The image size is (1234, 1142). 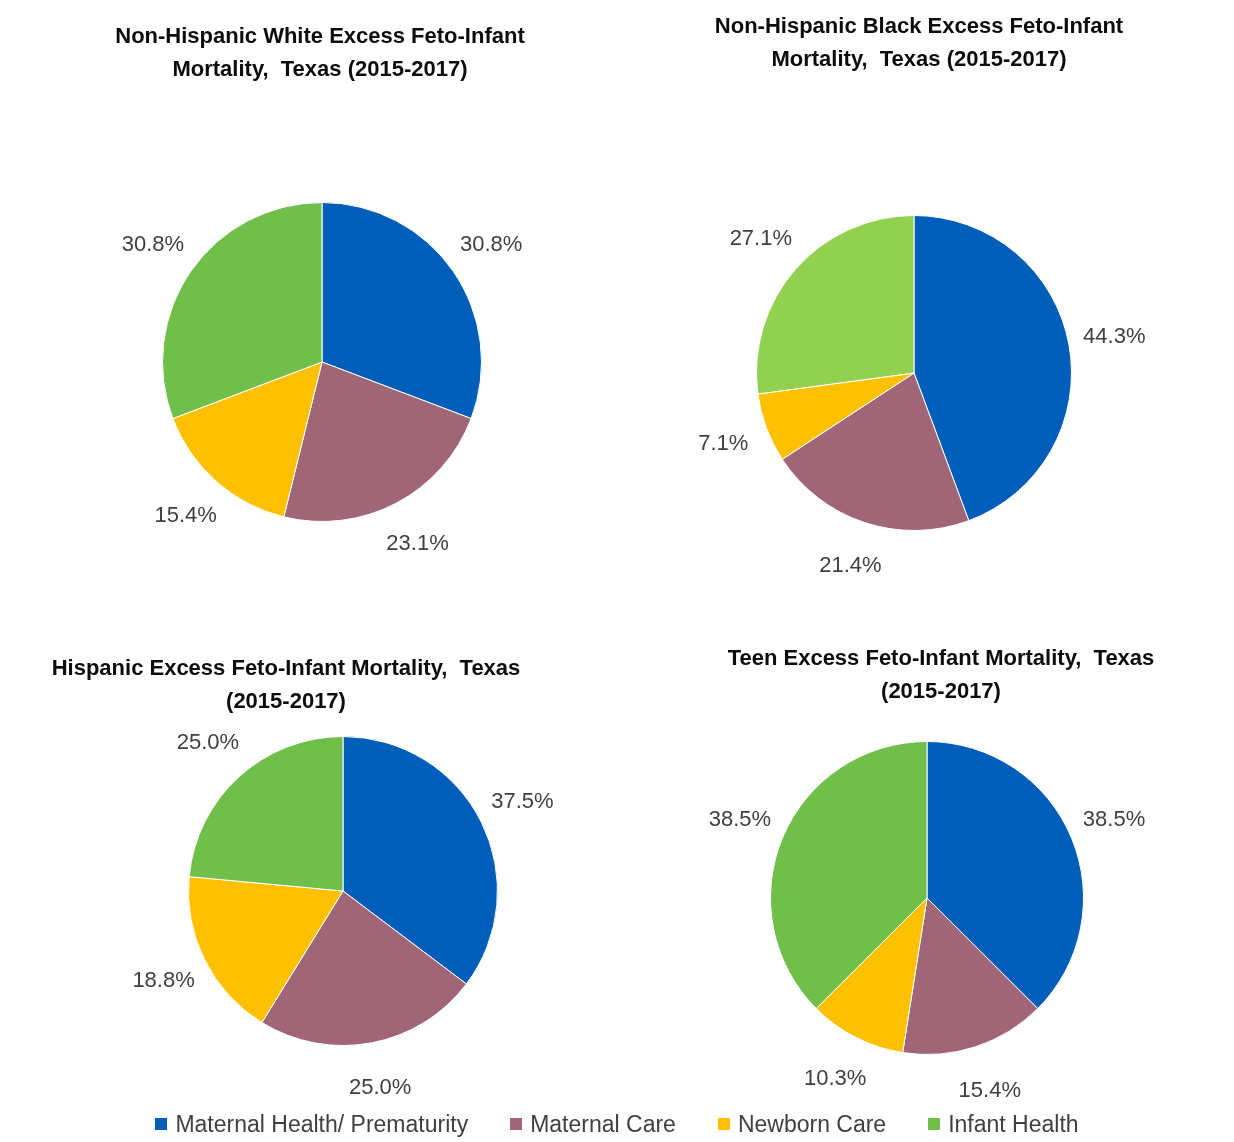 What do you see at coordinates (322, 1124) in the screenshot?
I see `legend-label: Maternal Health/ Prematurity` at bounding box center [322, 1124].